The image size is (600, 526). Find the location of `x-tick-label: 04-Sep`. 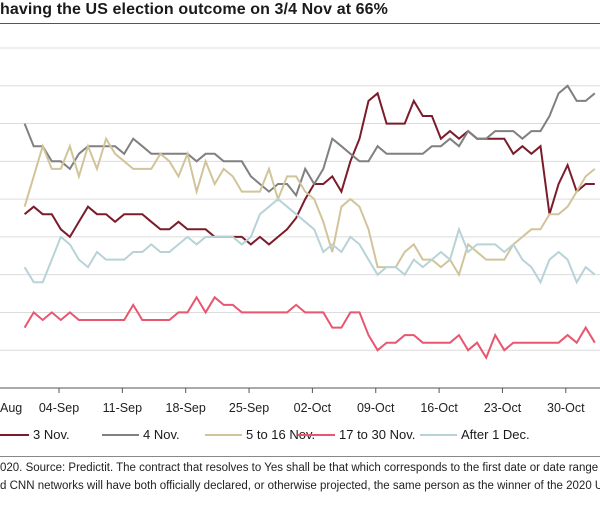

x-tick-label: 04-Sep is located at coordinates (59, 408).